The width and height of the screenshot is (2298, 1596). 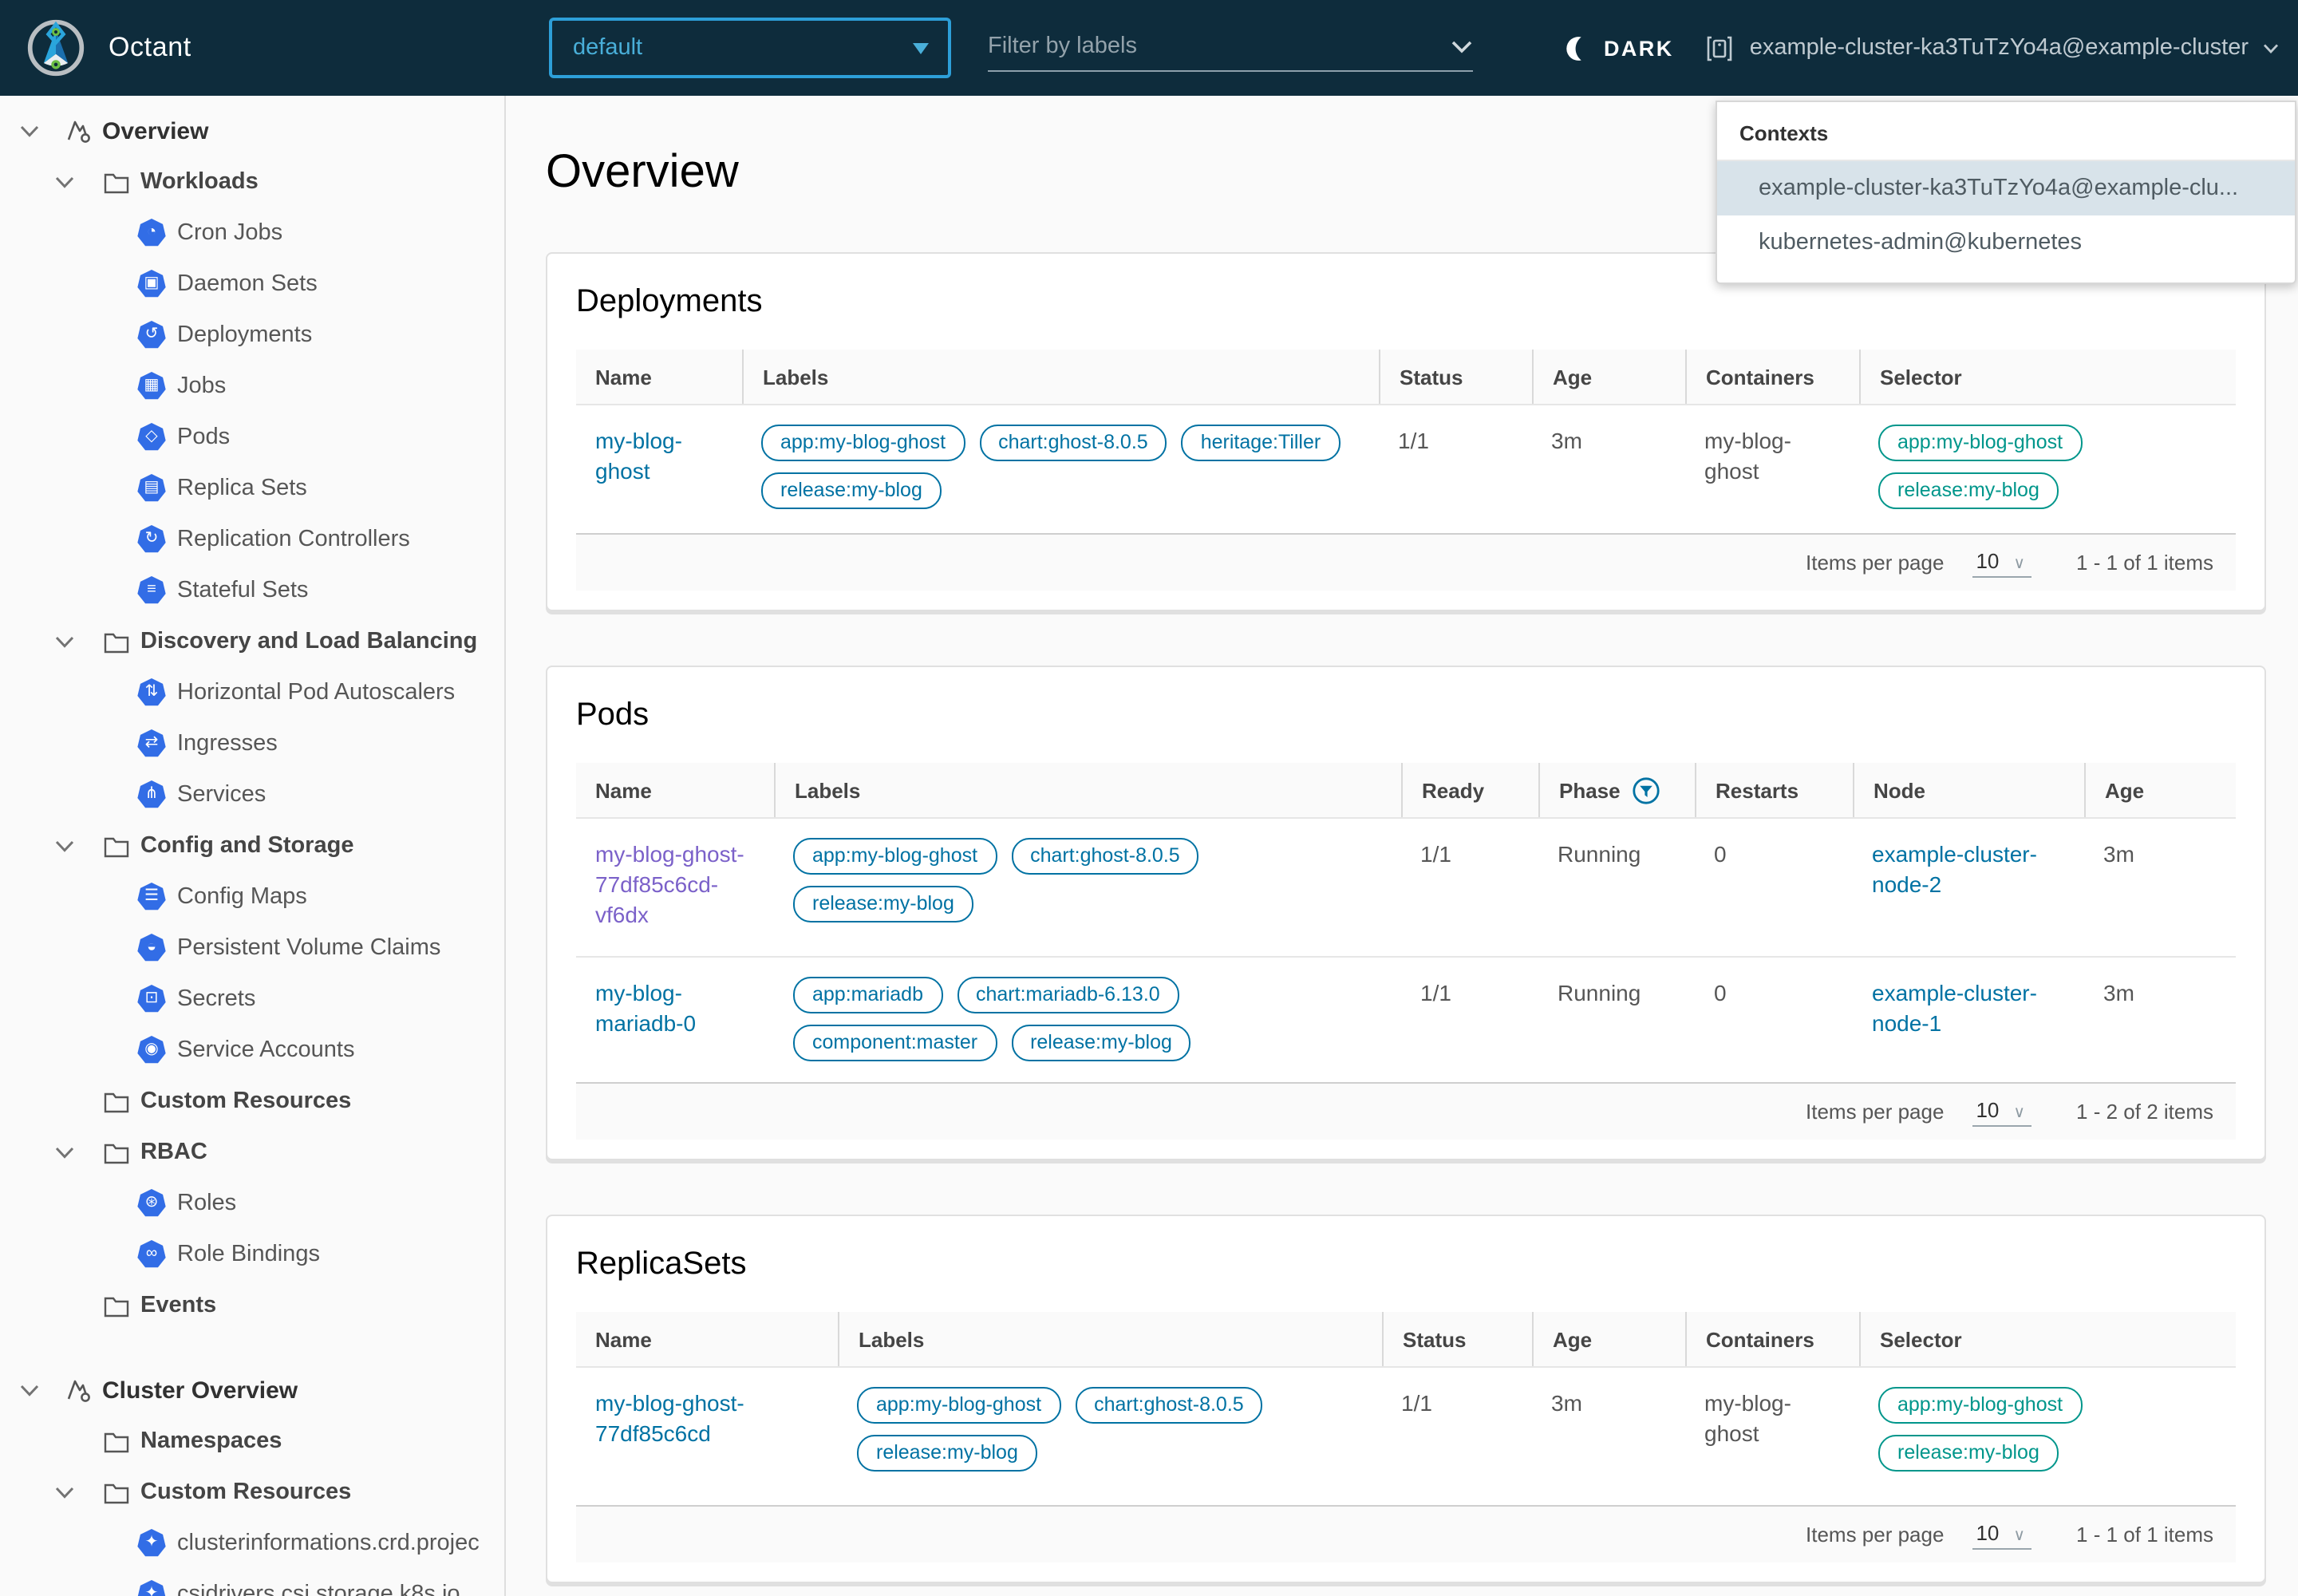 What do you see at coordinates (252, 743) in the screenshot?
I see `sidebar-item-ingresses: ⇄ Ingresses` at bounding box center [252, 743].